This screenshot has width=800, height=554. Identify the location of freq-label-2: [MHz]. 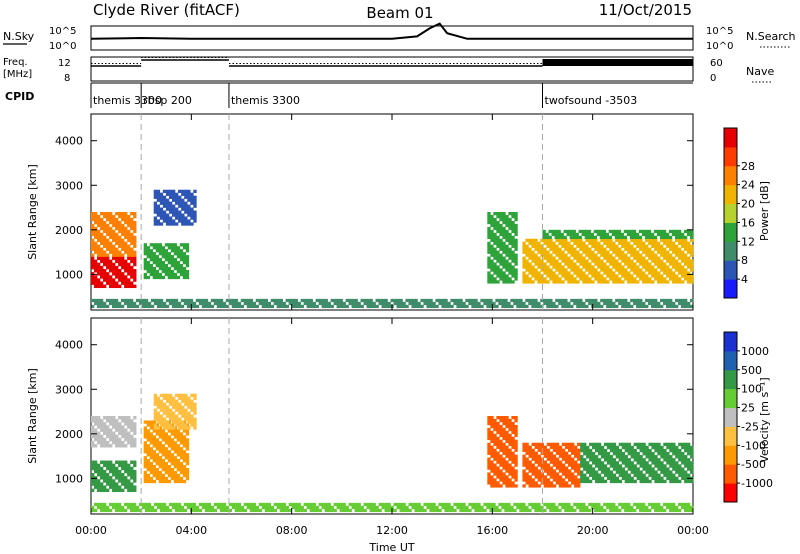
(17, 74).